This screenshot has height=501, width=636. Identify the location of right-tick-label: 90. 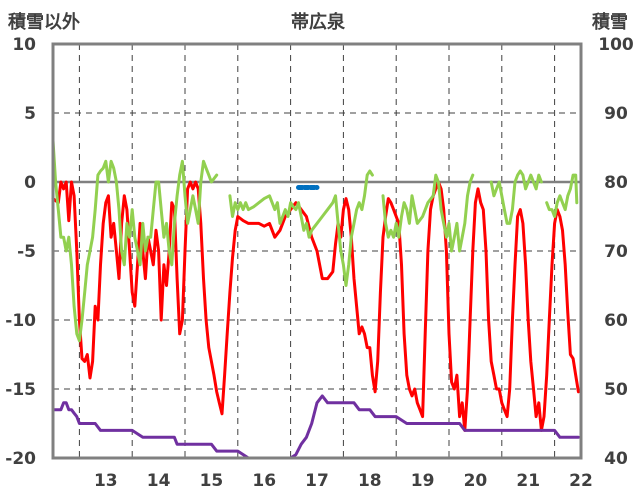
(616, 114).